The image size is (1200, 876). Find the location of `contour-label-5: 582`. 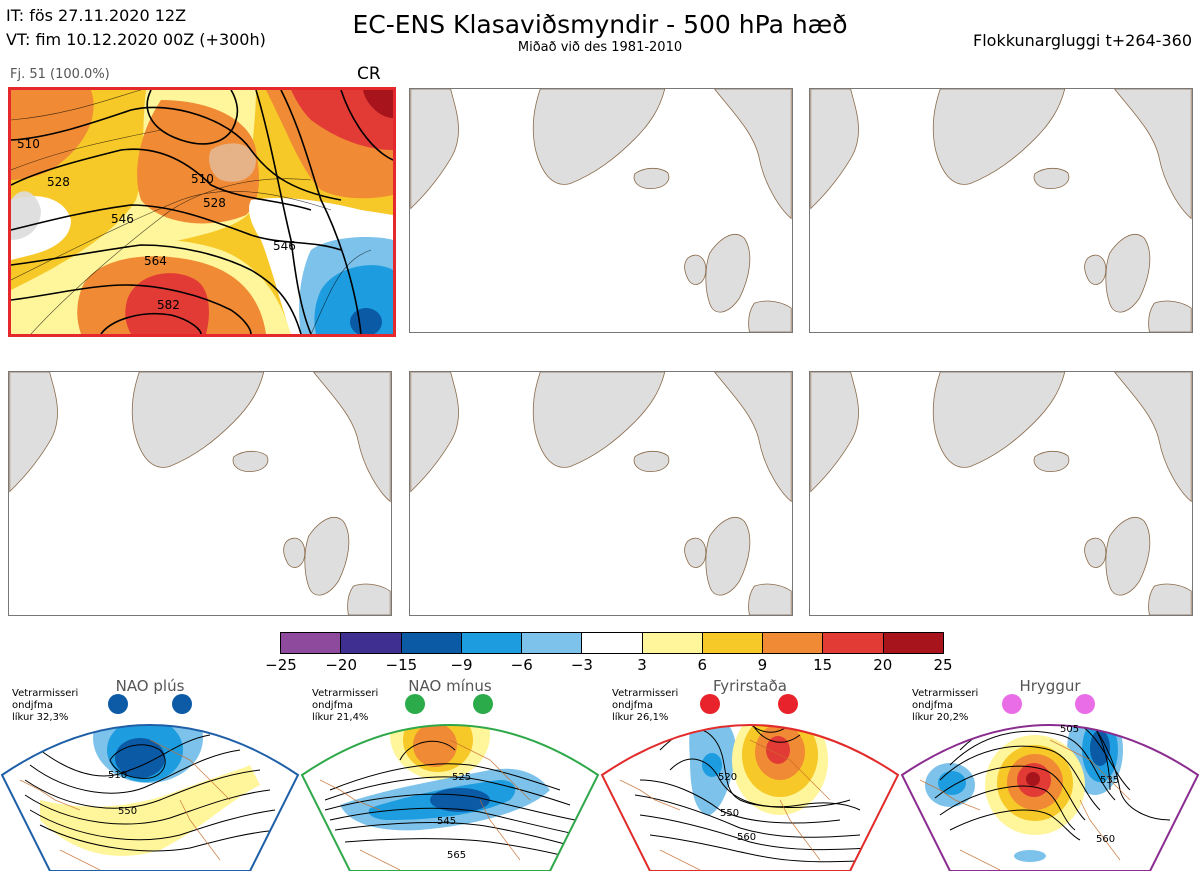

contour-label-5: 582 is located at coordinates (168, 305).